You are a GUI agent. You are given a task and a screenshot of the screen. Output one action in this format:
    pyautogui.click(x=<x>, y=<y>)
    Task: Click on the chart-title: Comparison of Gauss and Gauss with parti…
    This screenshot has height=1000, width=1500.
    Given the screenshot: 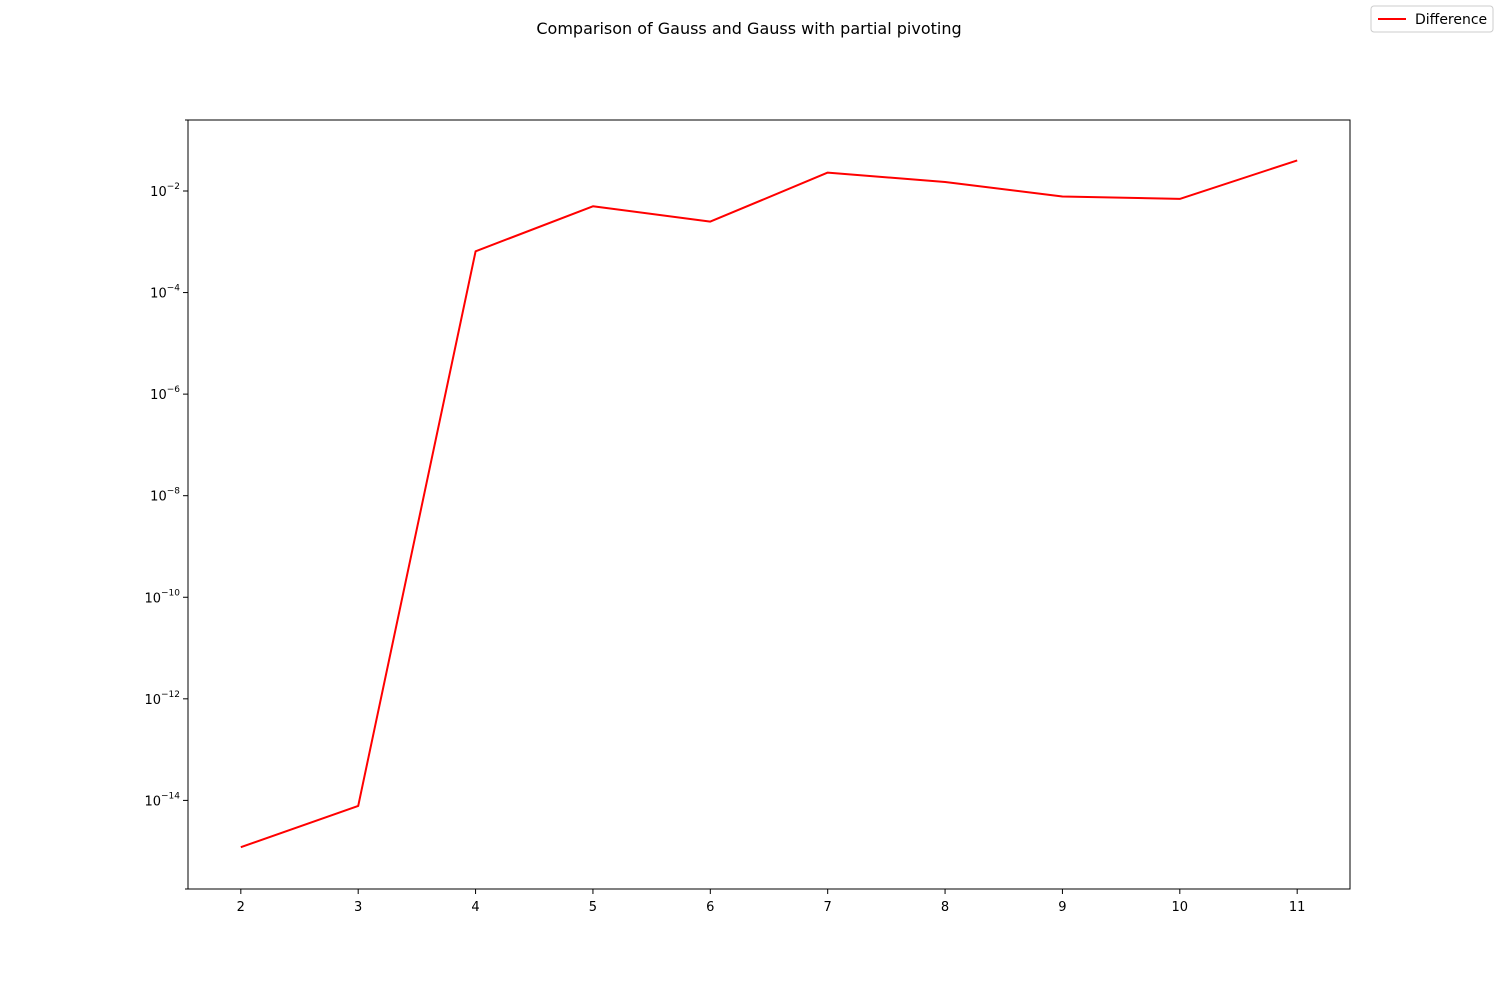 What is the action you would take?
    pyautogui.click(x=748, y=28)
    